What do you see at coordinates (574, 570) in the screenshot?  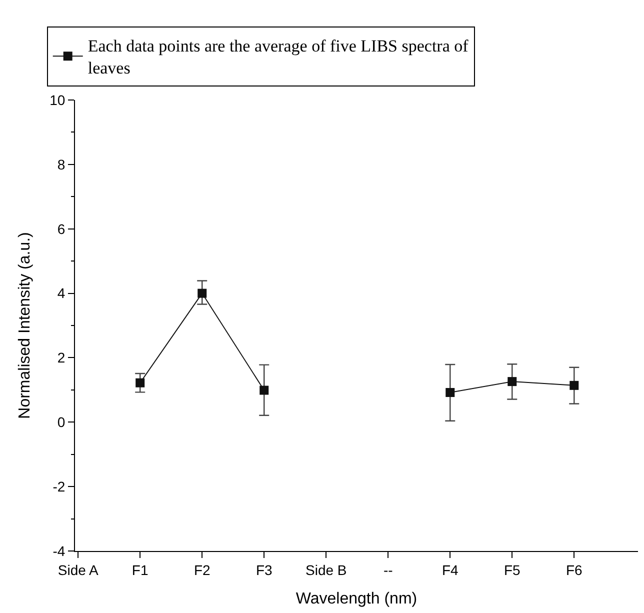 I see `x-tick-label: F6` at bounding box center [574, 570].